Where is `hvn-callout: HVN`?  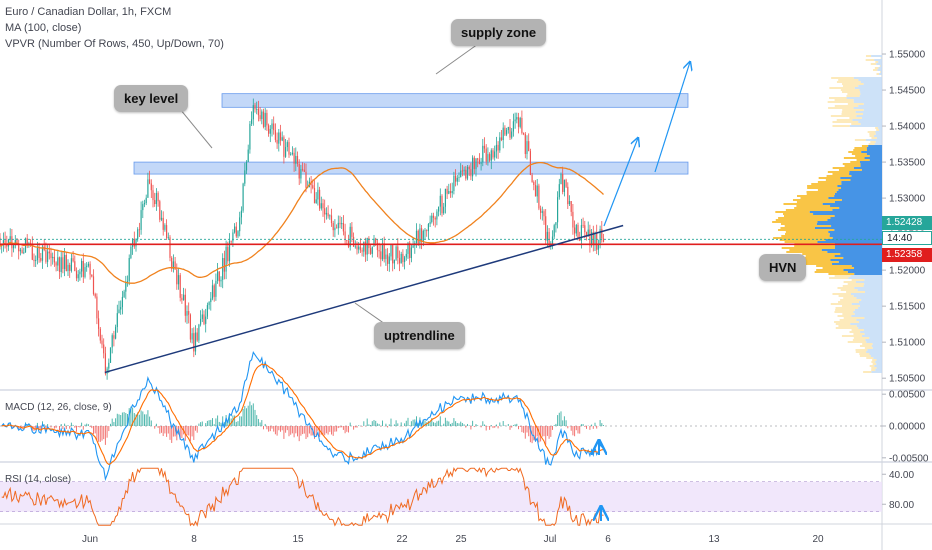 hvn-callout: HVN is located at coordinates (783, 267).